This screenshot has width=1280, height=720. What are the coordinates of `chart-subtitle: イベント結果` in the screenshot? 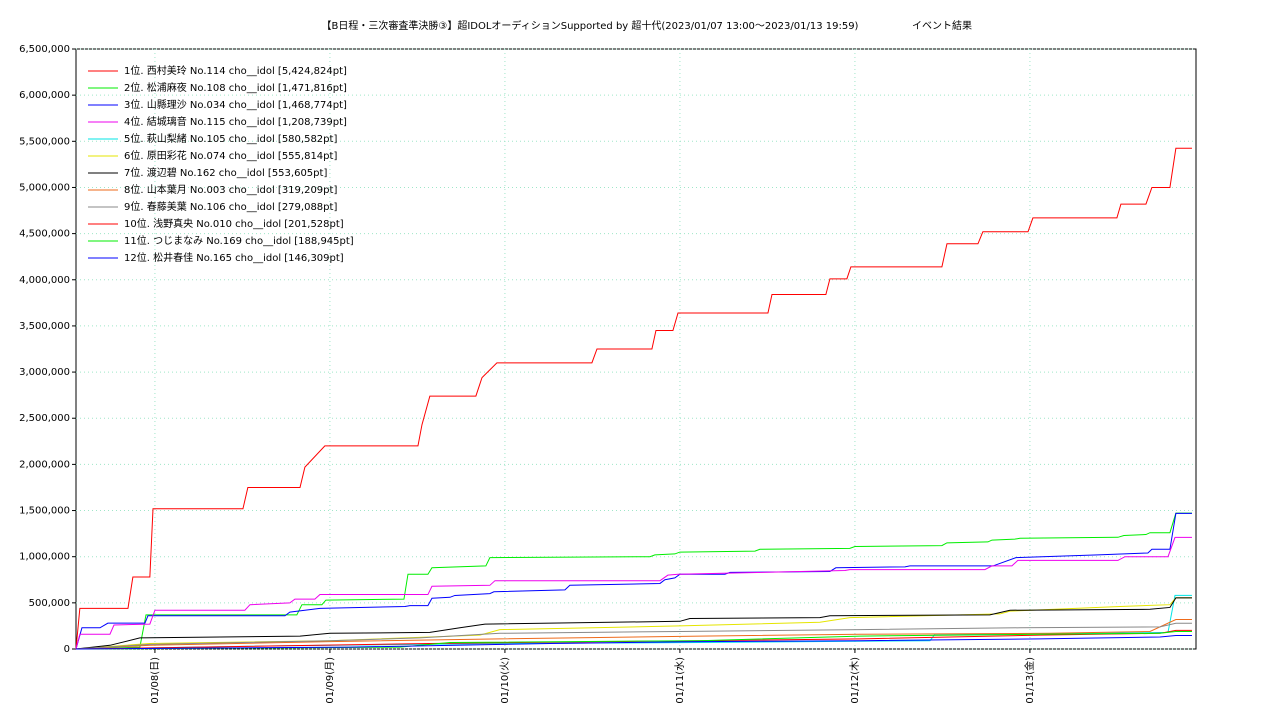 It's located at (942, 25).